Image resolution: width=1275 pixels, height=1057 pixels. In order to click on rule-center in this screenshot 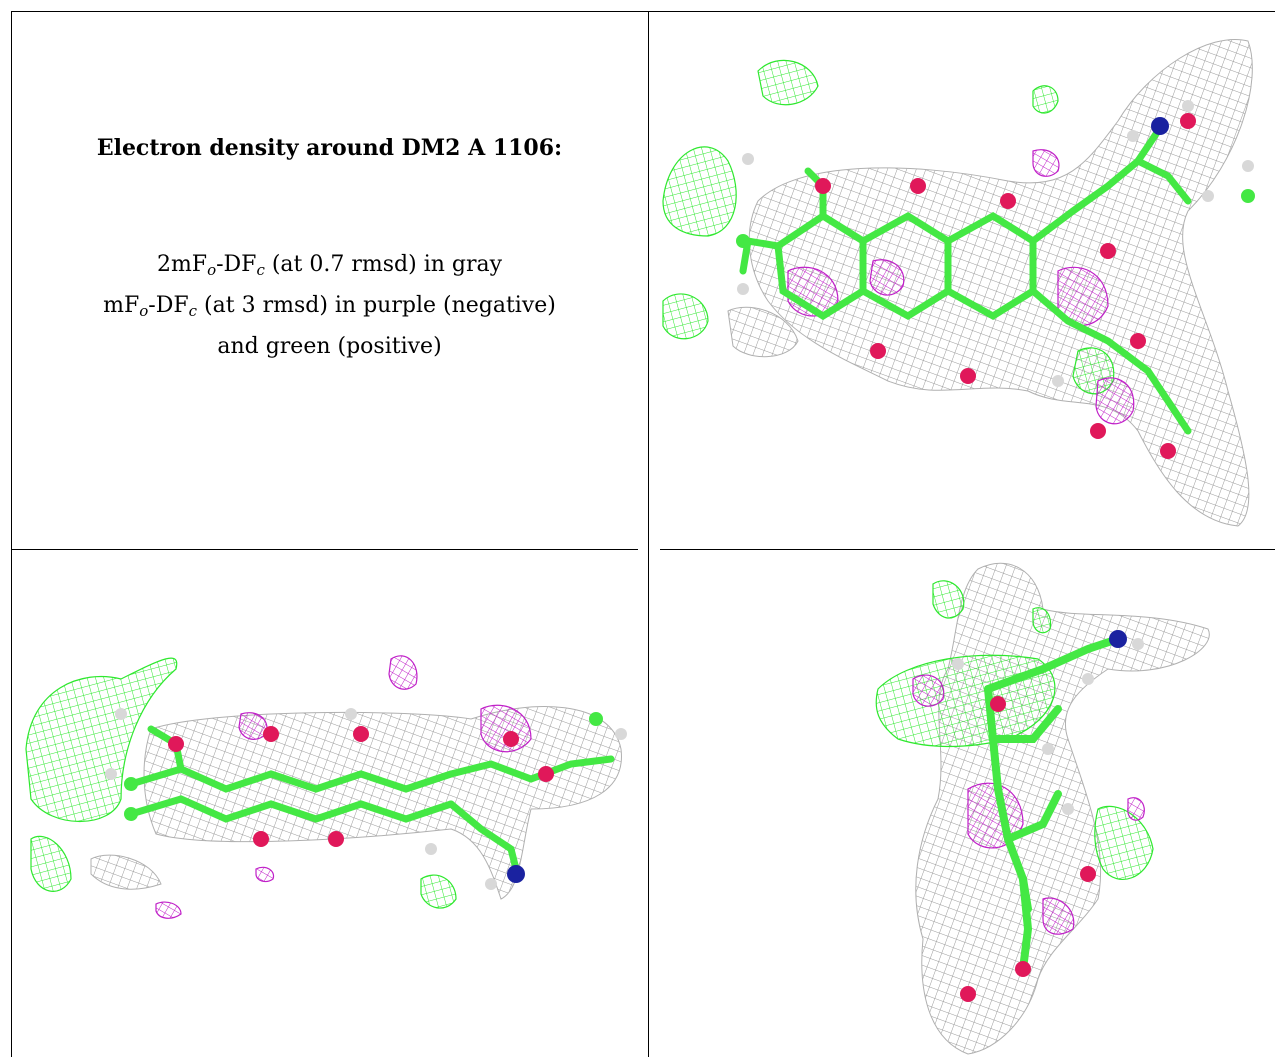, I will do `click(648, 534)`.